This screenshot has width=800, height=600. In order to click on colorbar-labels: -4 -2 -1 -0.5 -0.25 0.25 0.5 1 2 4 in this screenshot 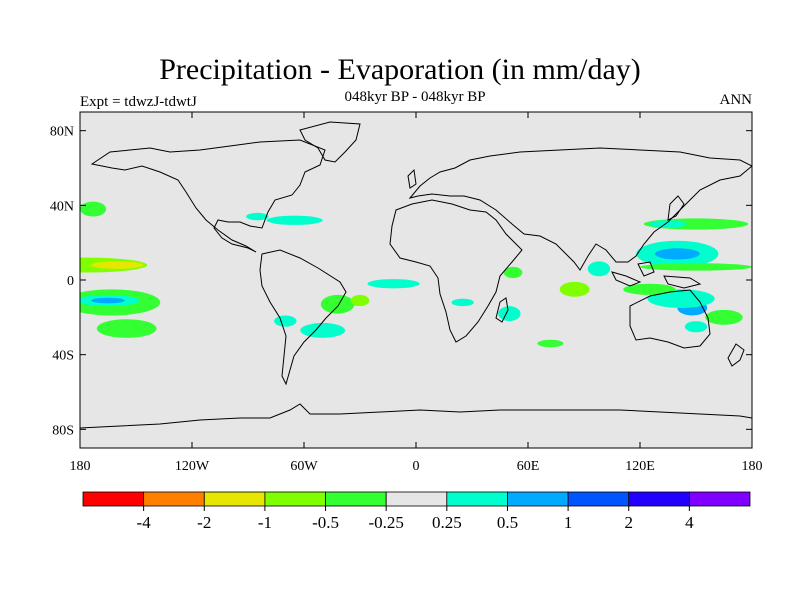, I will do `click(415, 519)`.